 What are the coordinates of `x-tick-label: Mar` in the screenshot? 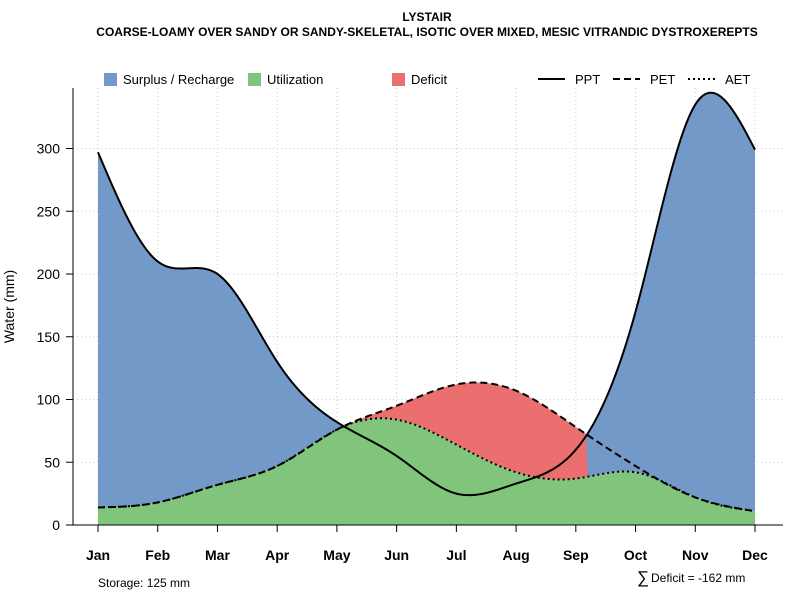 It's located at (217, 555).